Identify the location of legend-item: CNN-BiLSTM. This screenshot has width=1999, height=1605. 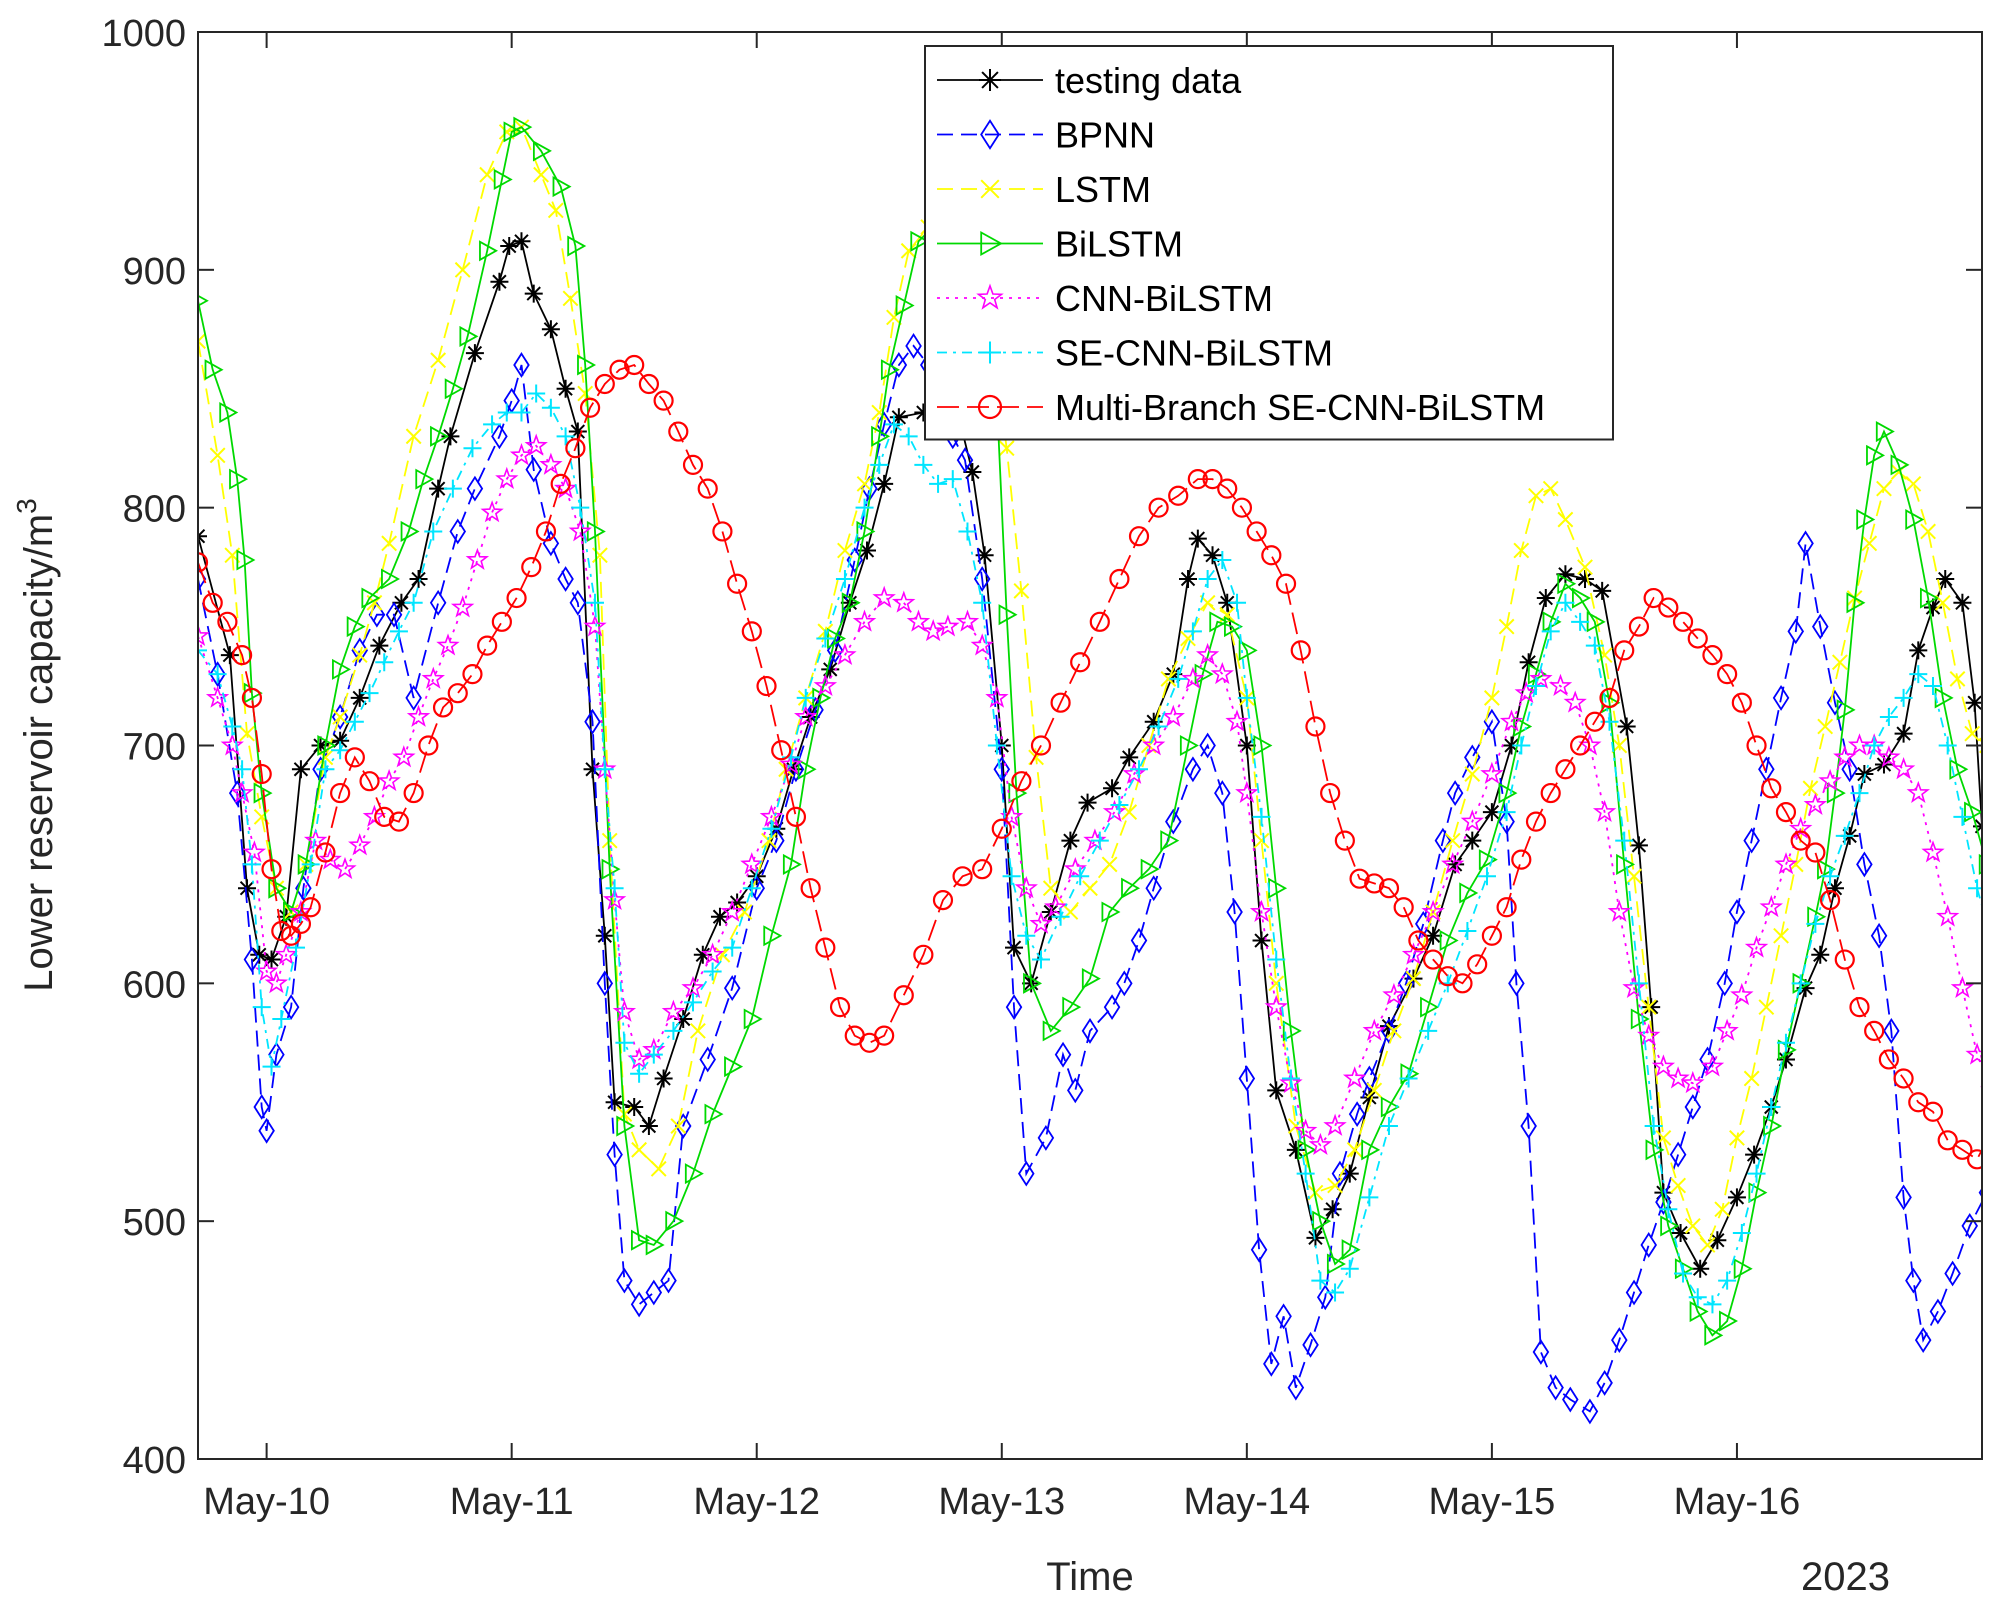
(1105, 298).